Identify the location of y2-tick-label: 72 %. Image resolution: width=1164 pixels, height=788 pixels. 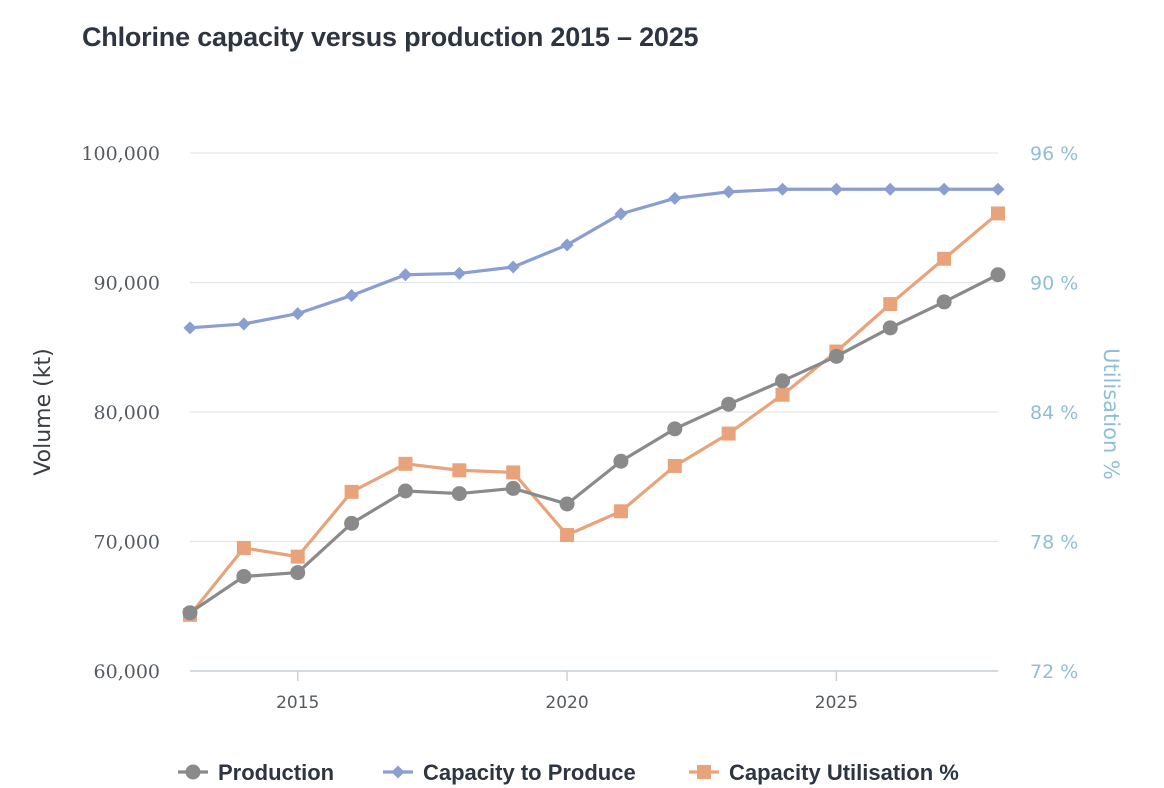
(1054, 672).